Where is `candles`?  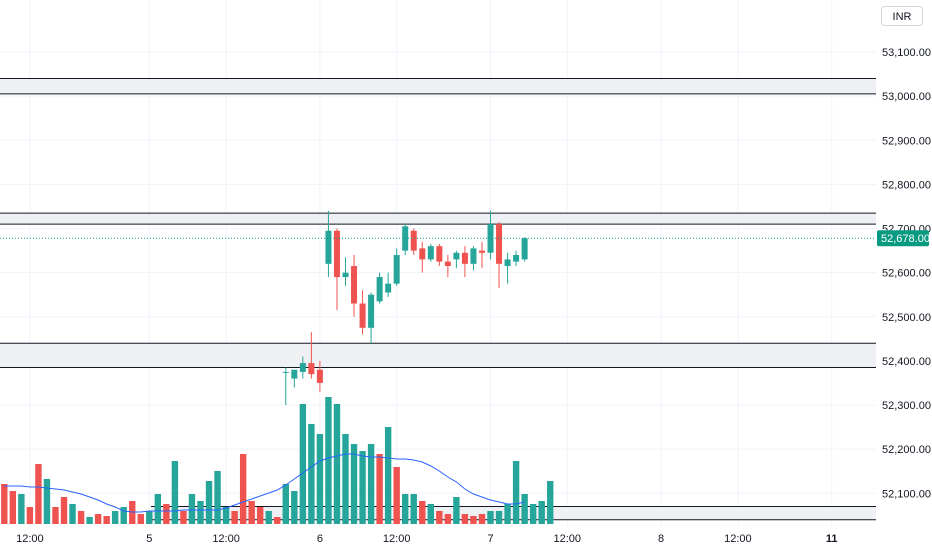 candles is located at coordinates (405, 308).